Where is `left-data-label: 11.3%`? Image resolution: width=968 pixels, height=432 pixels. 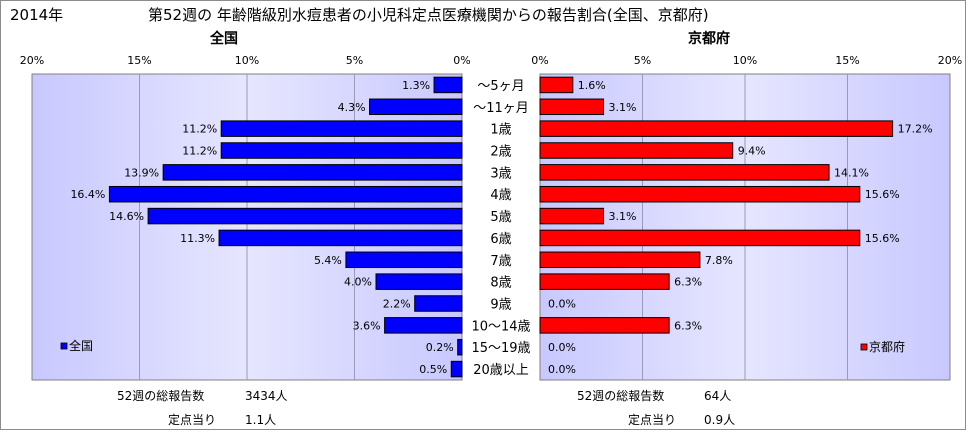 left-data-label: 11.3% is located at coordinates (197, 238).